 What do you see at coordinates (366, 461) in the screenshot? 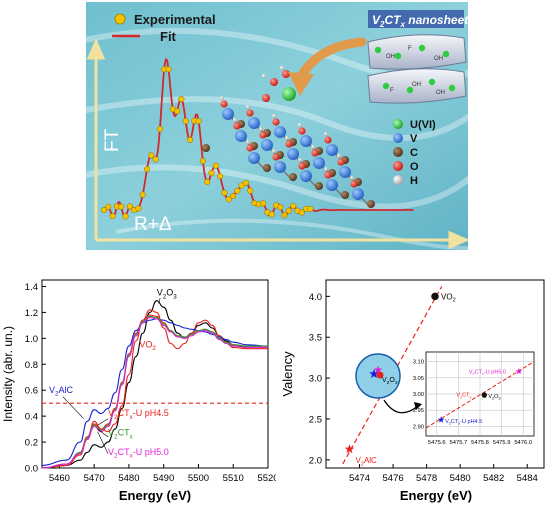
I see `valency-point-label: V2AlC` at bounding box center [366, 461].